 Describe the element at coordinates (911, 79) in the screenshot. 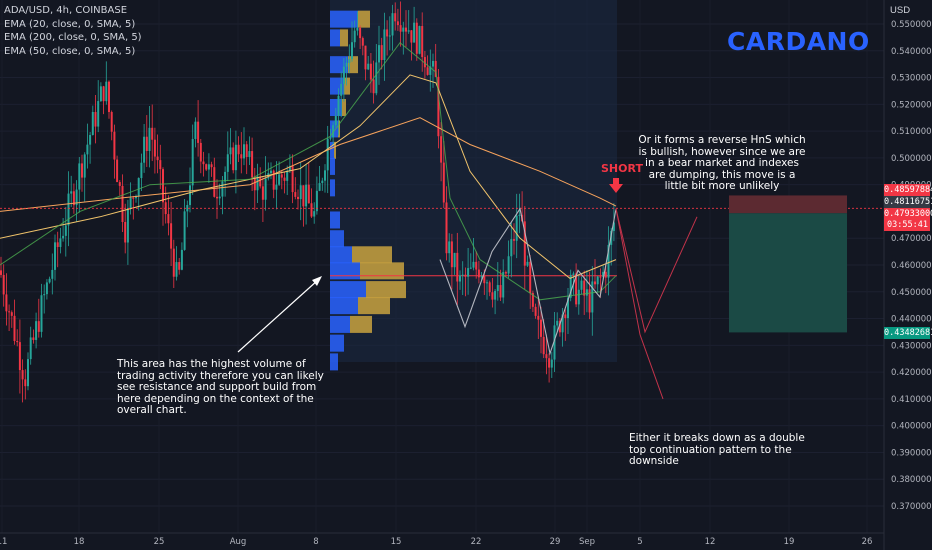

I see `y-tick-label: 0.53000000` at that location.